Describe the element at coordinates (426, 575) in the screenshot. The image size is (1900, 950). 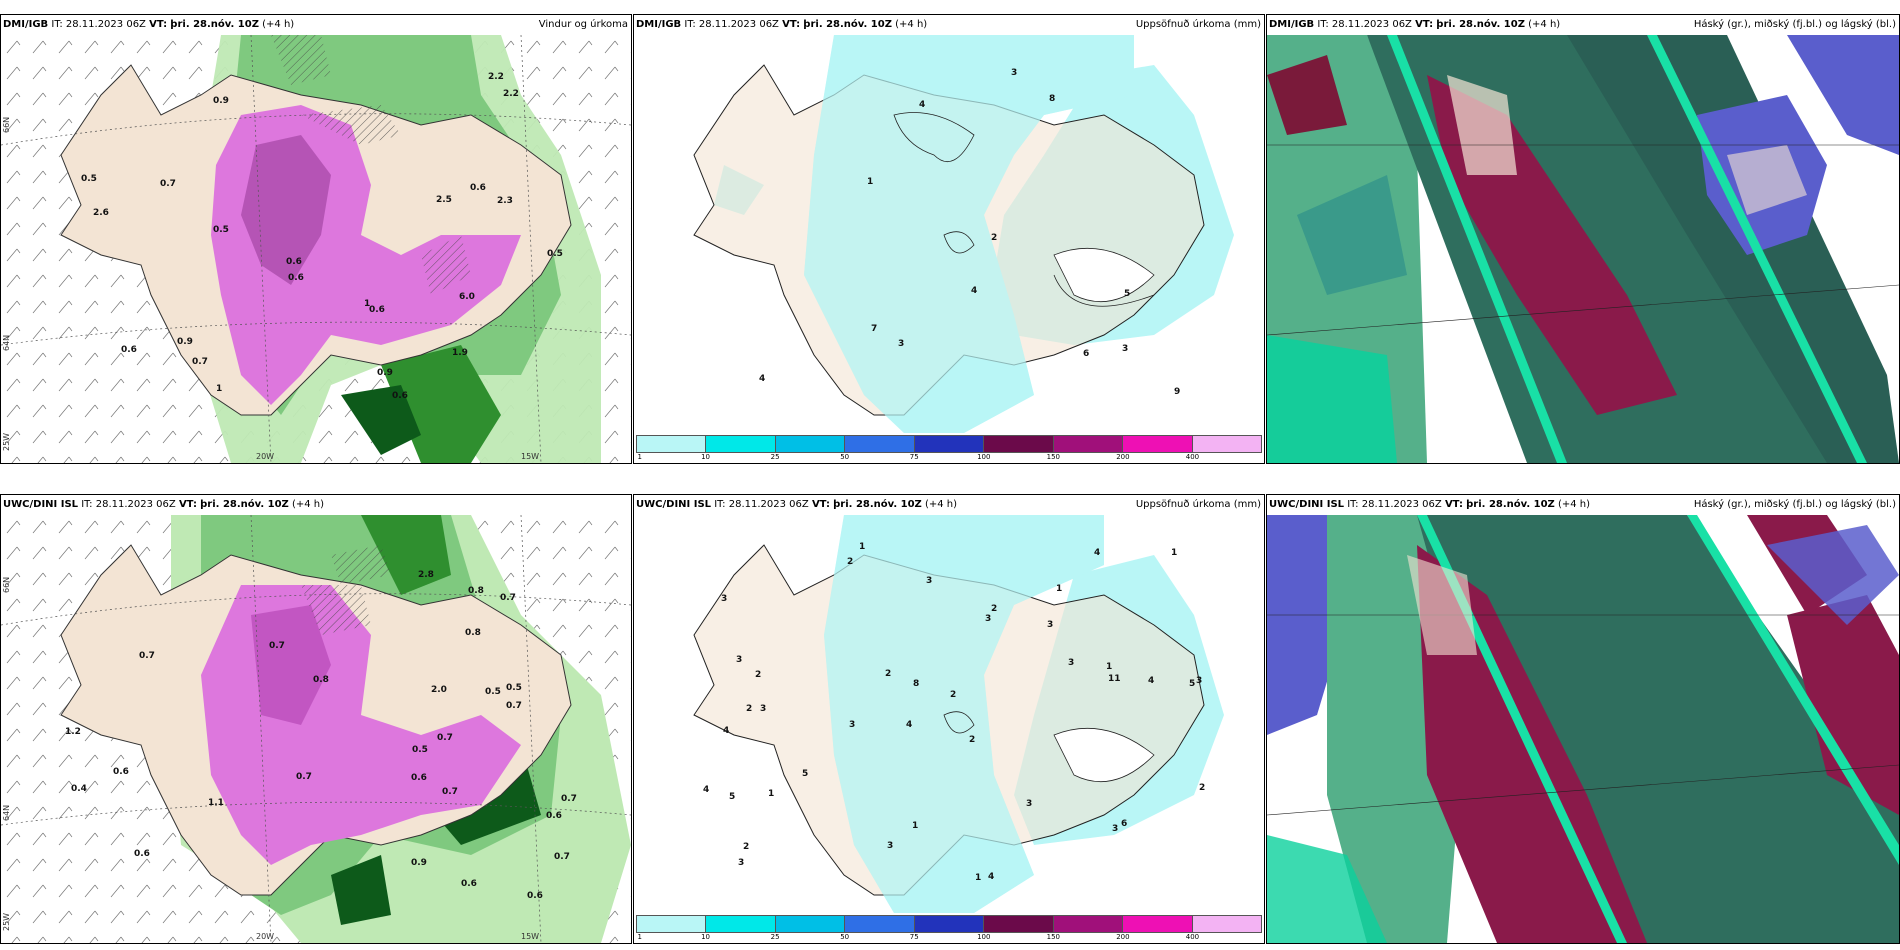
I see `value-label: 2.8` at that location.